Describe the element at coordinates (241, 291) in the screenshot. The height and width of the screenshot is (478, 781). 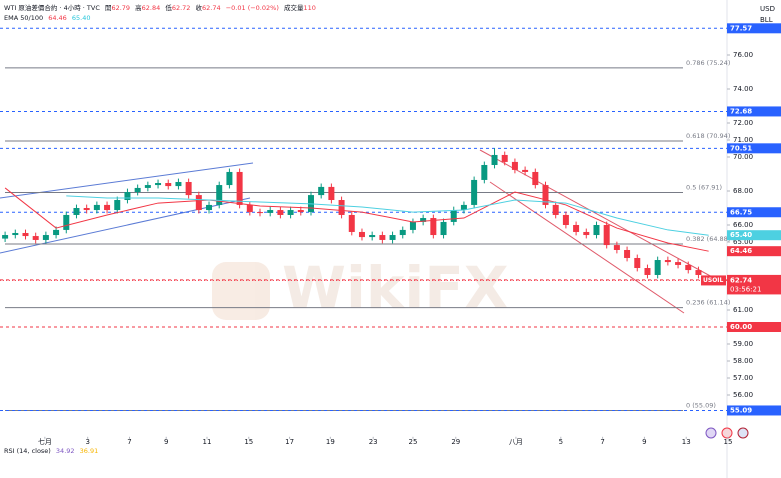
I see `watermark-logo` at that location.